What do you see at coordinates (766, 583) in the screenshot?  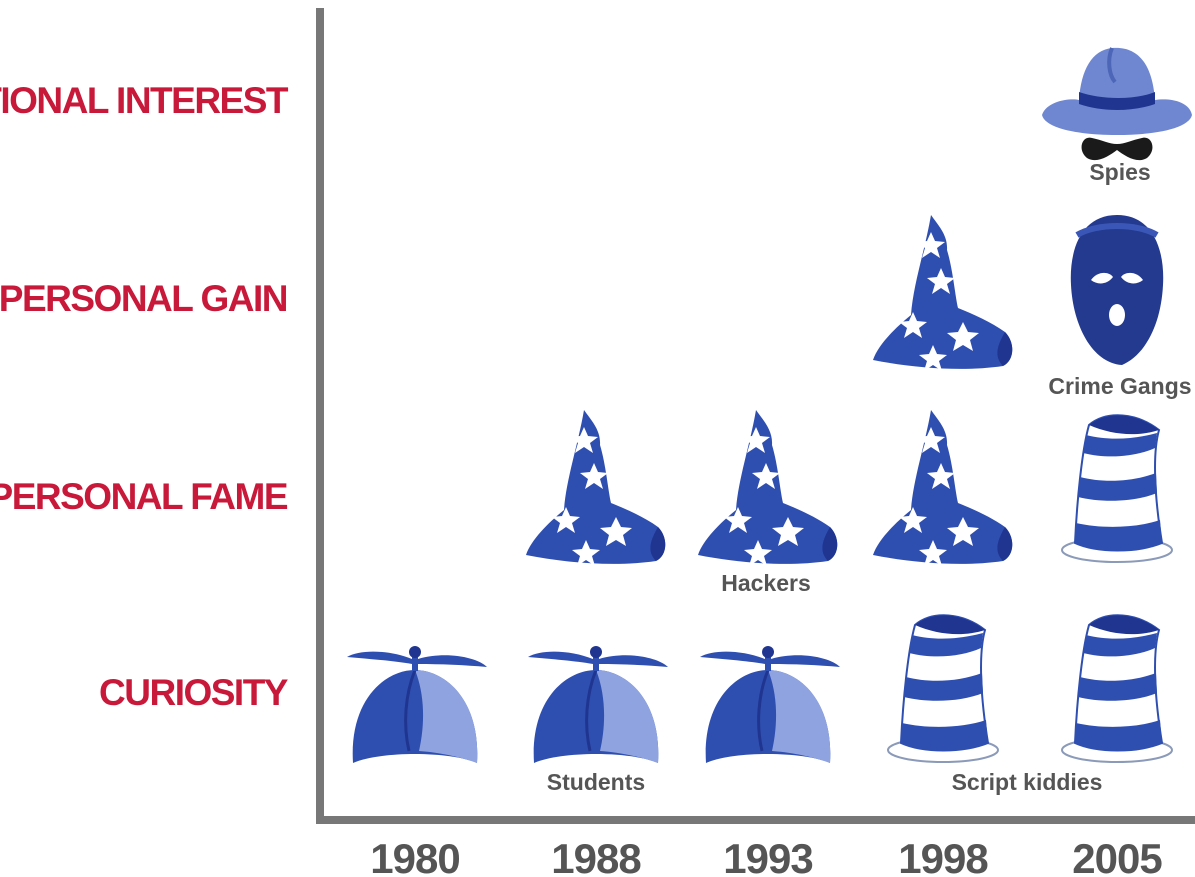 I see `annotation-label: Hackers` at bounding box center [766, 583].